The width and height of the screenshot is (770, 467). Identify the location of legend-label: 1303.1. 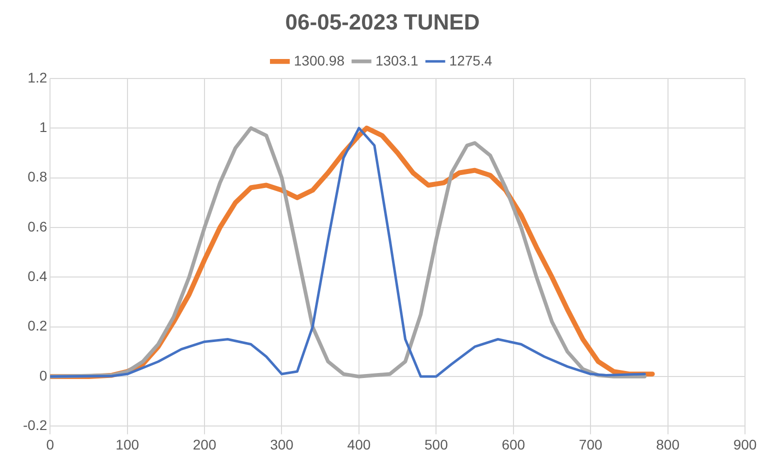
(397, 60).